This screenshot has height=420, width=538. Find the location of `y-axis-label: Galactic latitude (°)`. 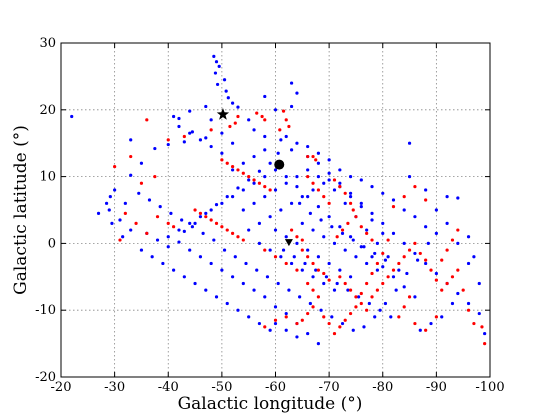

y-axis-label: Galactic latitude (°) is located at coordinates (21, 210).